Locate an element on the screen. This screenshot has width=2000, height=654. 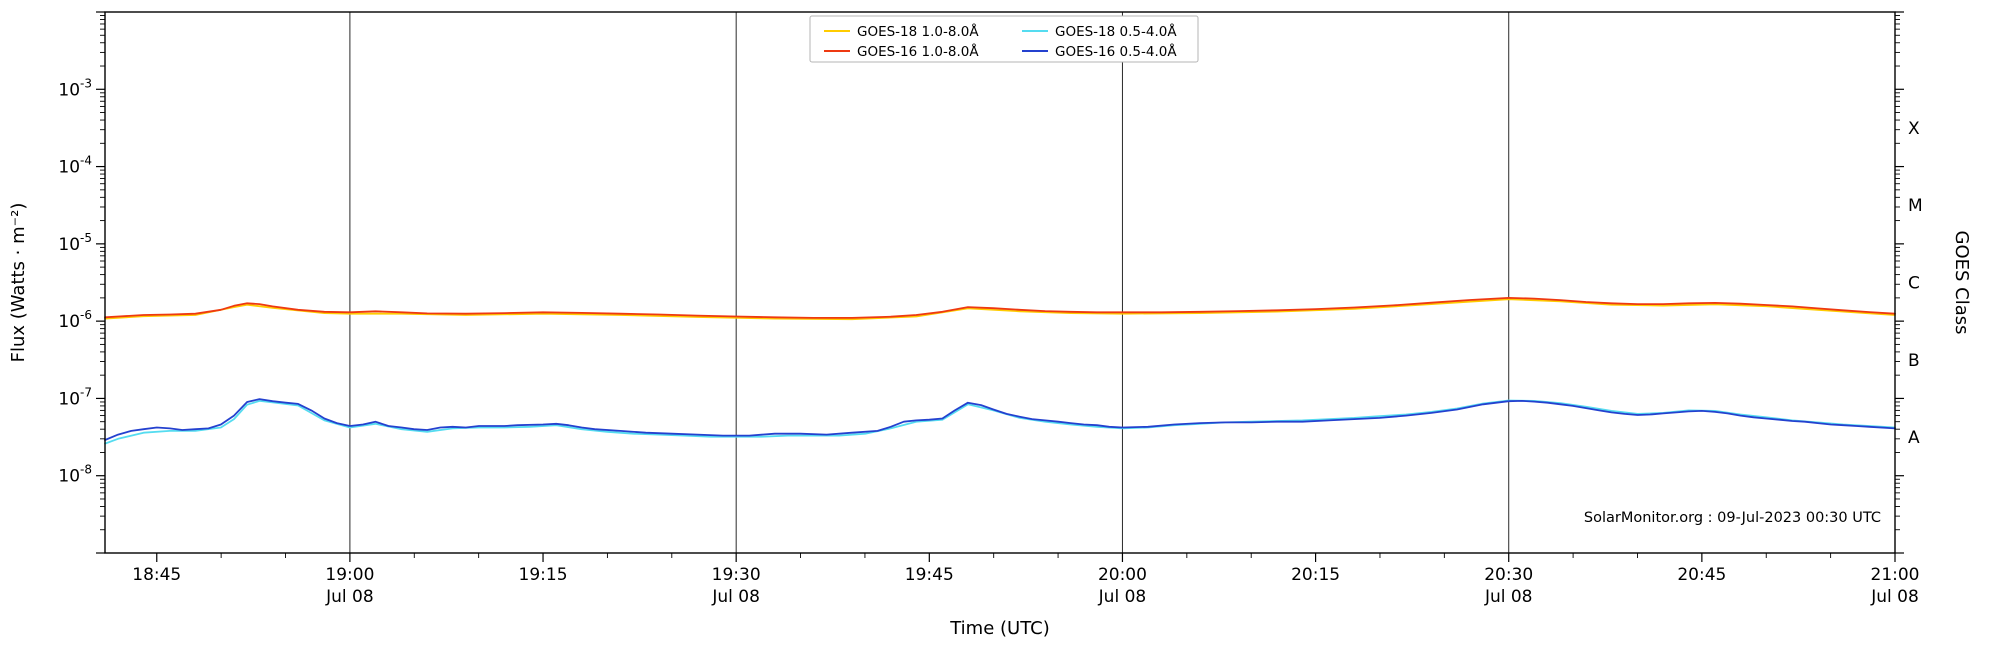
y-tick-label: 10⁻³ is located at coordinates (75, 88).